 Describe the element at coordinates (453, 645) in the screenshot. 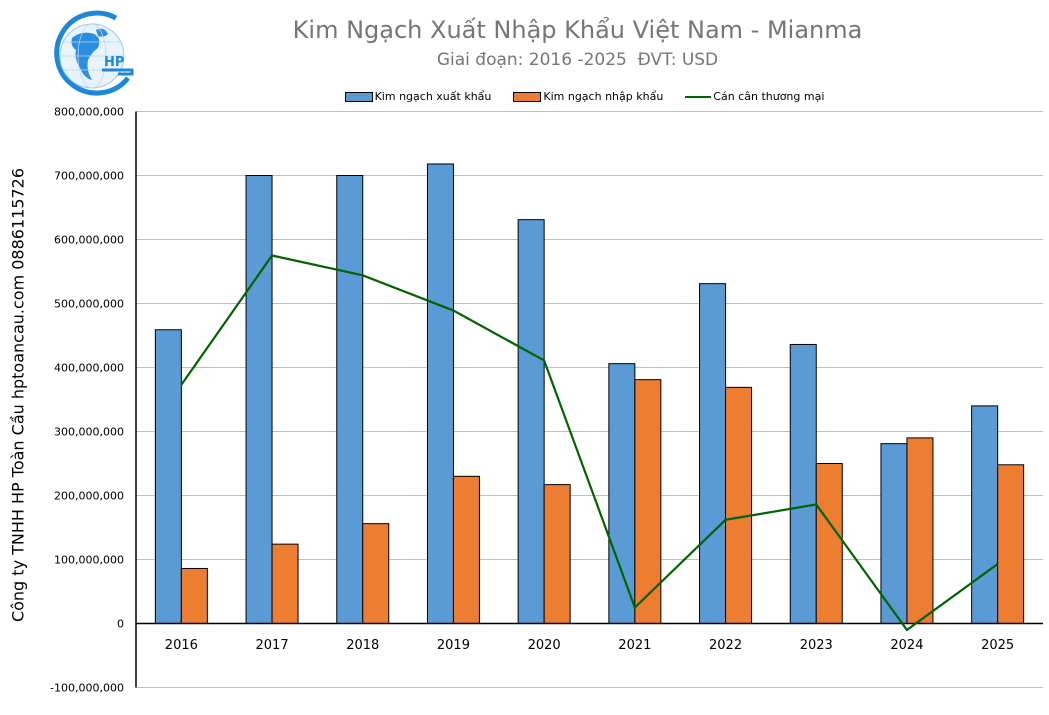

I see `x-tick-label: 2019` at that location.